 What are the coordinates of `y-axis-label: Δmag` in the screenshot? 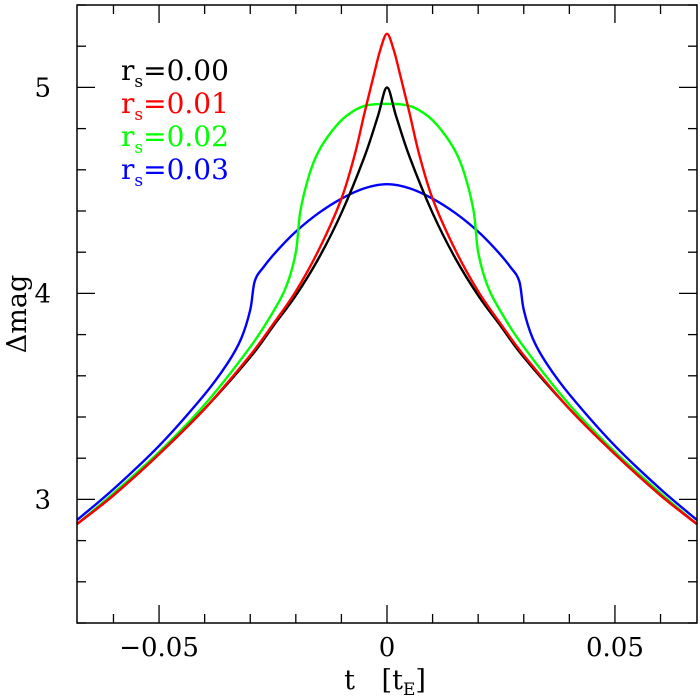 It's located at (17, 314).